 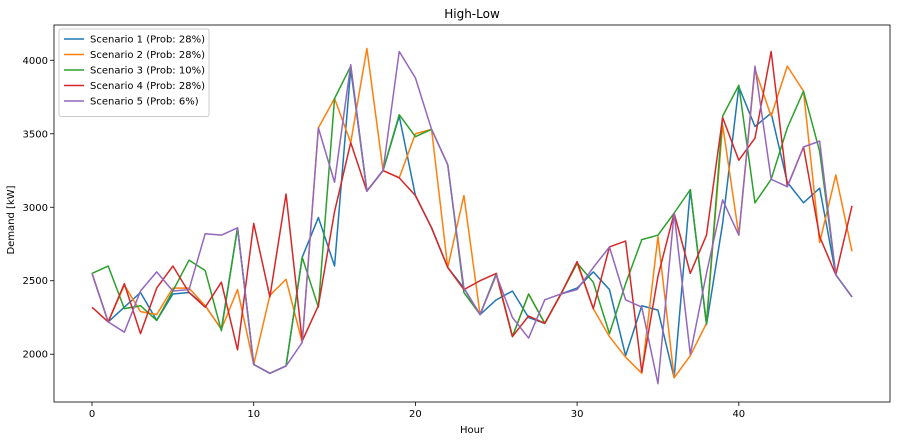 What do you see at coordinates (253, 414) in the screenshot?
I see `x-tick-label: 10` at bounding box center [253, 414].